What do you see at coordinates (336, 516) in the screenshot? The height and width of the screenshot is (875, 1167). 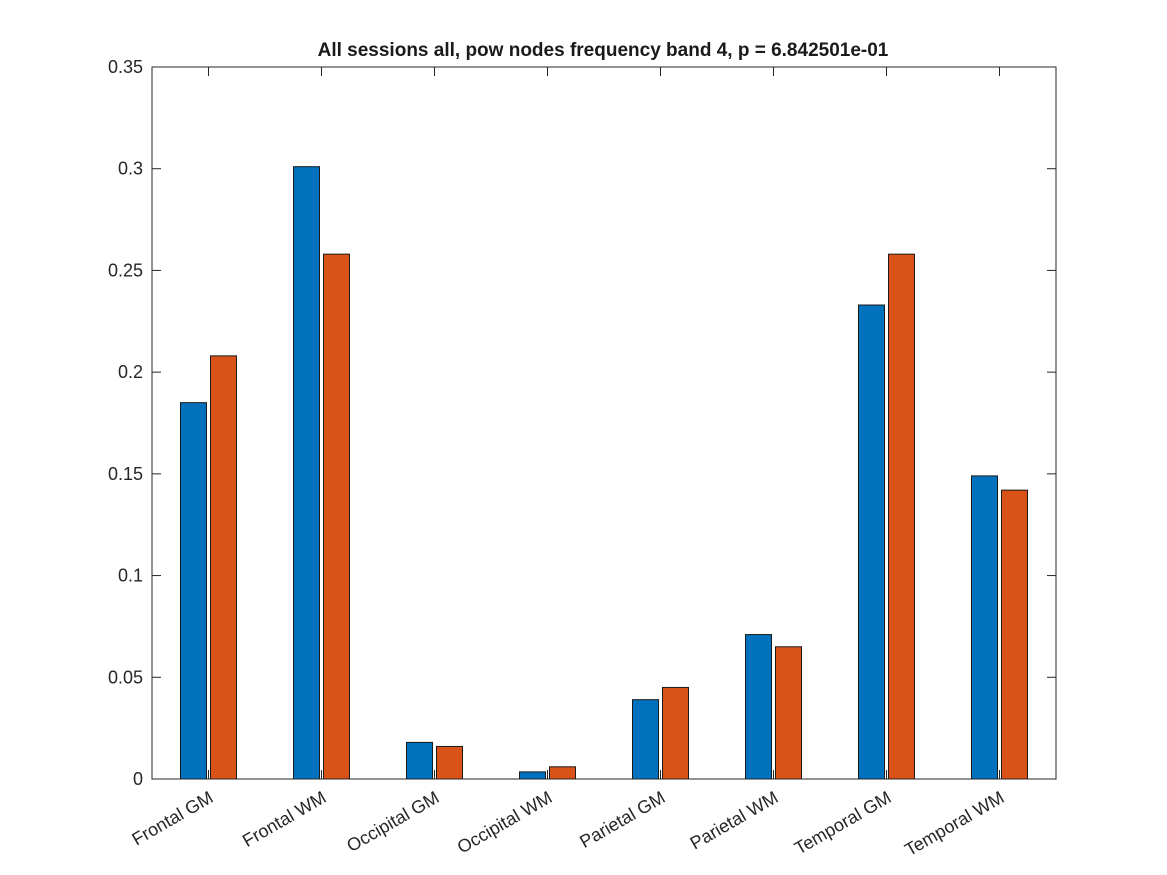 I see `bar-series-2-frontal-wm` at bounding box center [336, 516].